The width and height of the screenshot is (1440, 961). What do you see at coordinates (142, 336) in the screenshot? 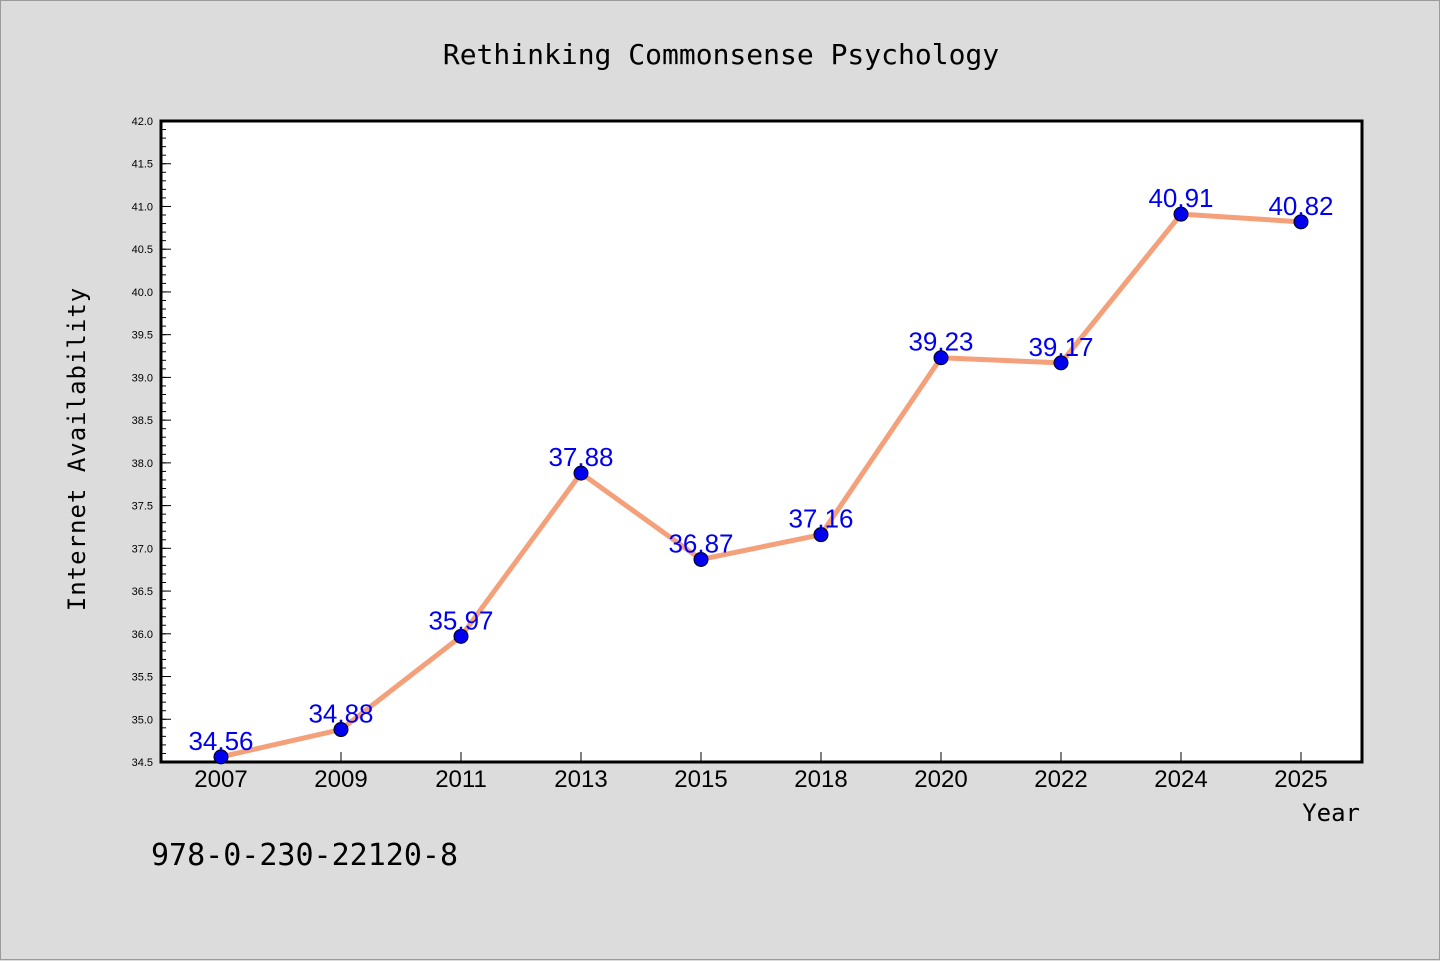
I see `y-tick-label: 39.5` at bounding box center [142, 336].